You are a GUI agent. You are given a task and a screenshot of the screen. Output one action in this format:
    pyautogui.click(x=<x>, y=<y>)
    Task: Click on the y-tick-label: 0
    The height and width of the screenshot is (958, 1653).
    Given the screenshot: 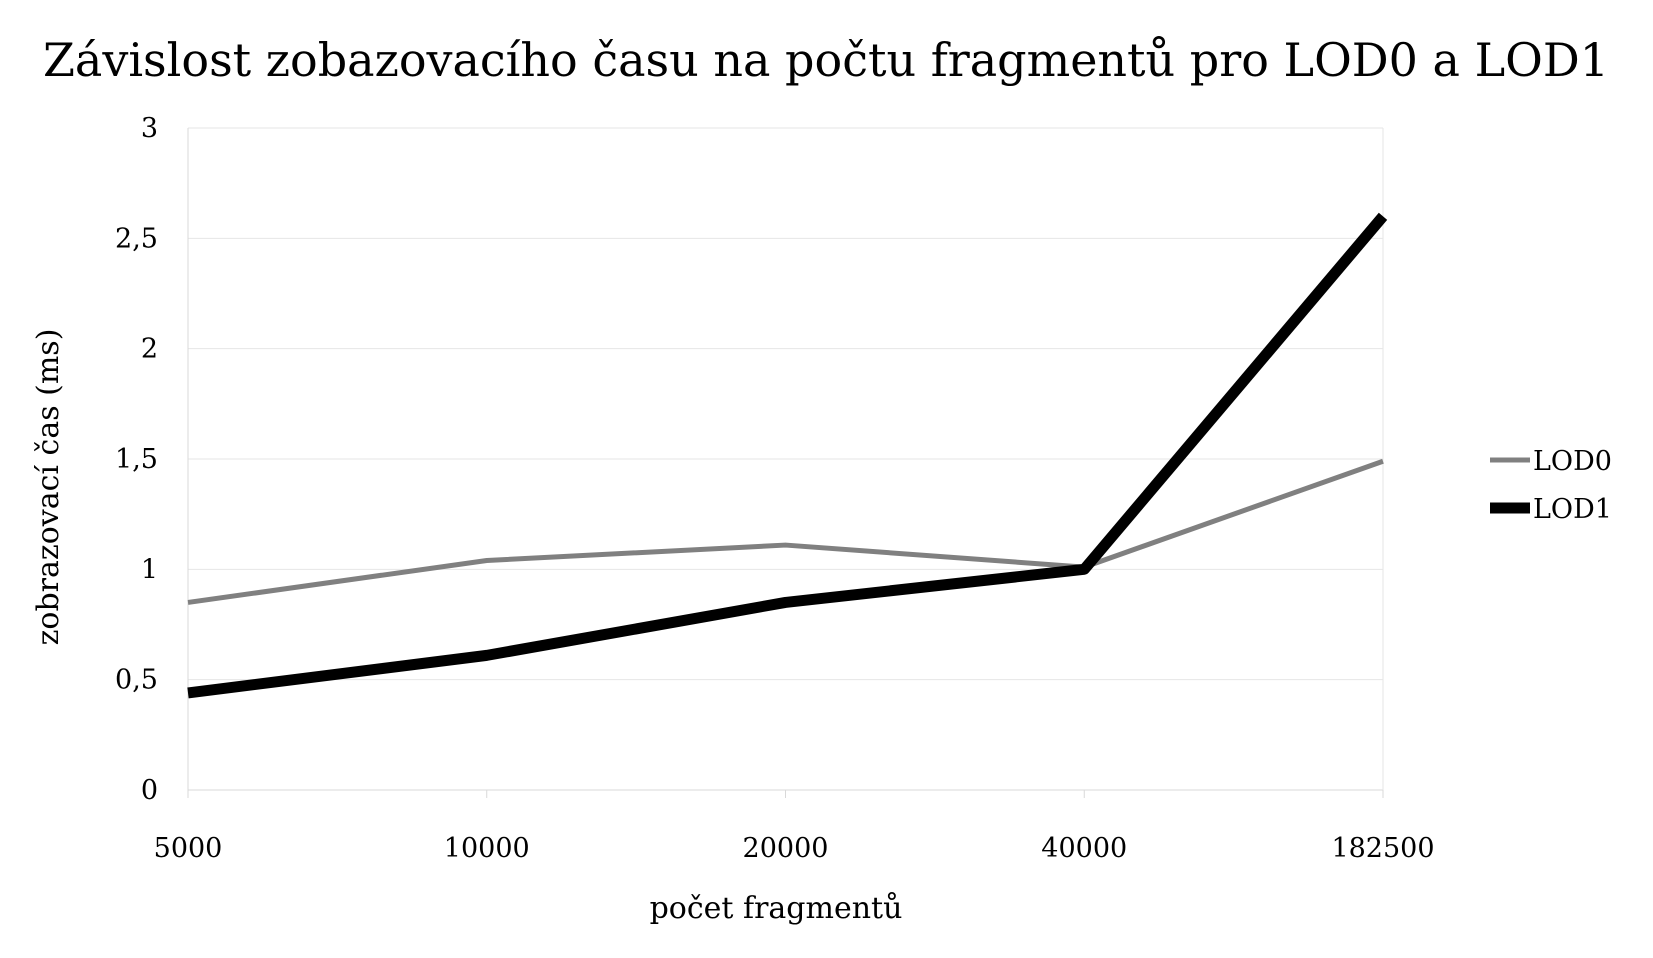 What is the action you would take?
    pyautogui.click(x=149, y=790)
    